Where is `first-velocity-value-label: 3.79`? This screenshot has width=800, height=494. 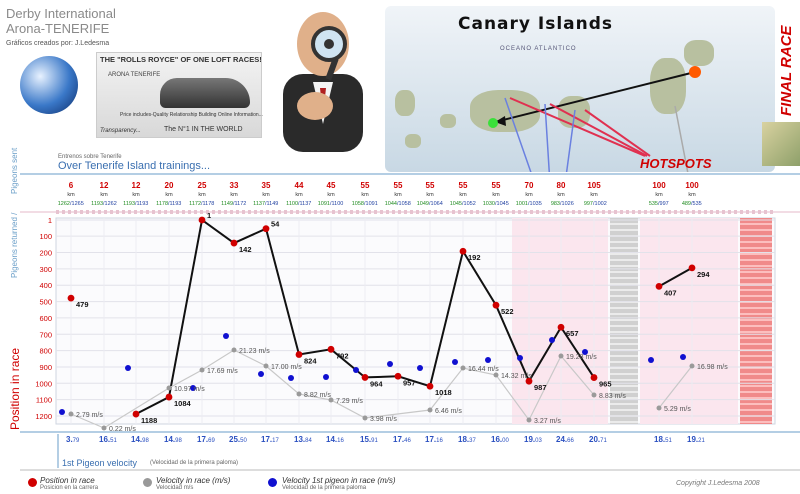
first-velocity-value-label: 3.79 is located at coordinates (73, 439).